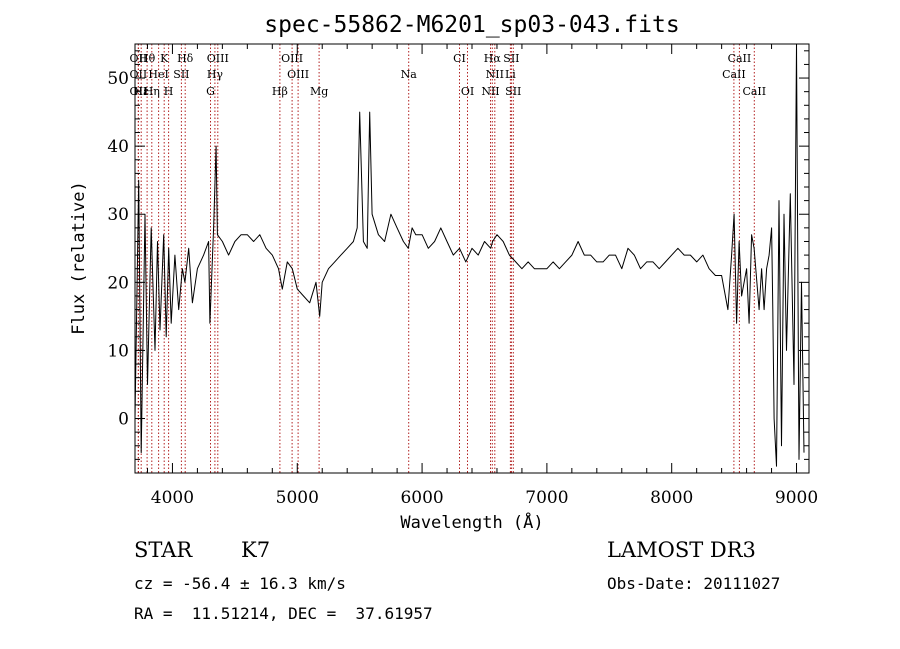 This screenshot has height=649, width=900. What do you see at coordinates (152, 91) in the screenshot?
I see `spectral-line-label: Hη` at bounding box center [152, 91].